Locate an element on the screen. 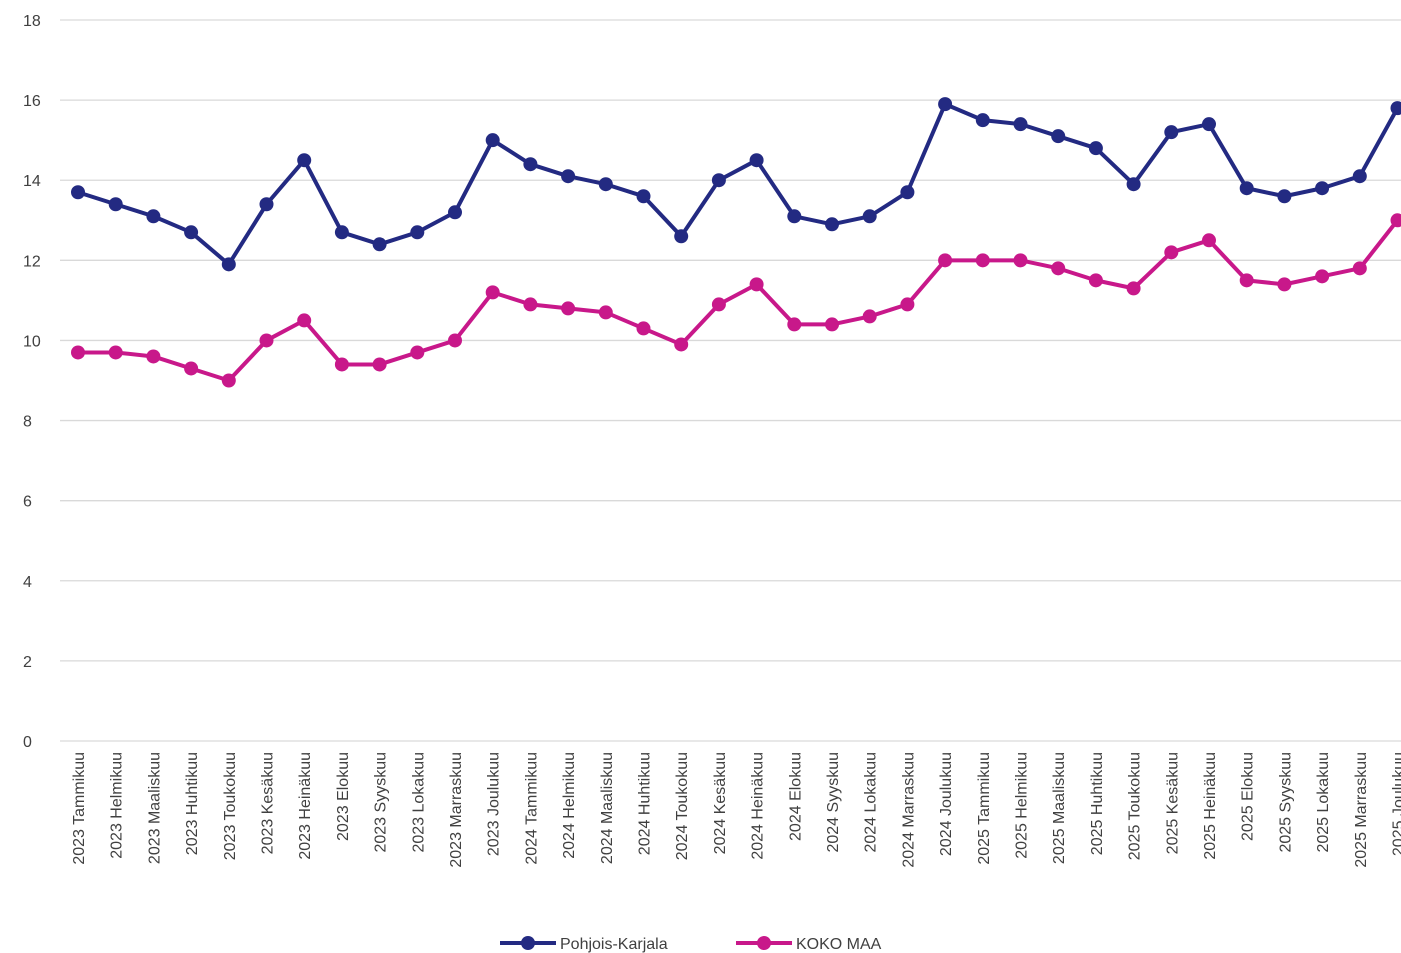 The width and height of the screenshot is (1401, 953). x-tick-label: 2025 Elokuu is located at coordinates (1248, 796).